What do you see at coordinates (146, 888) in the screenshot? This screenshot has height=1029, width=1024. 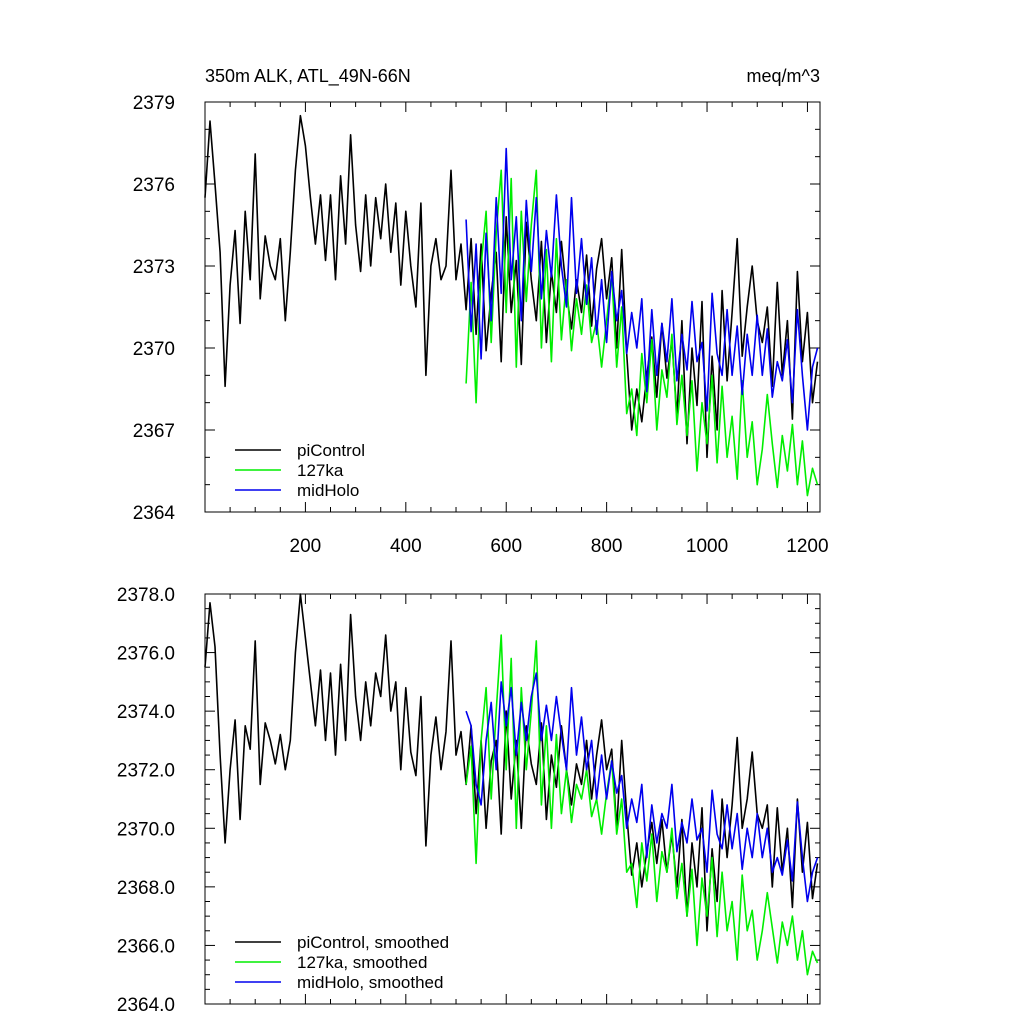 I see `y-tick-label: 2368.0` at bounding box center [146, 888].